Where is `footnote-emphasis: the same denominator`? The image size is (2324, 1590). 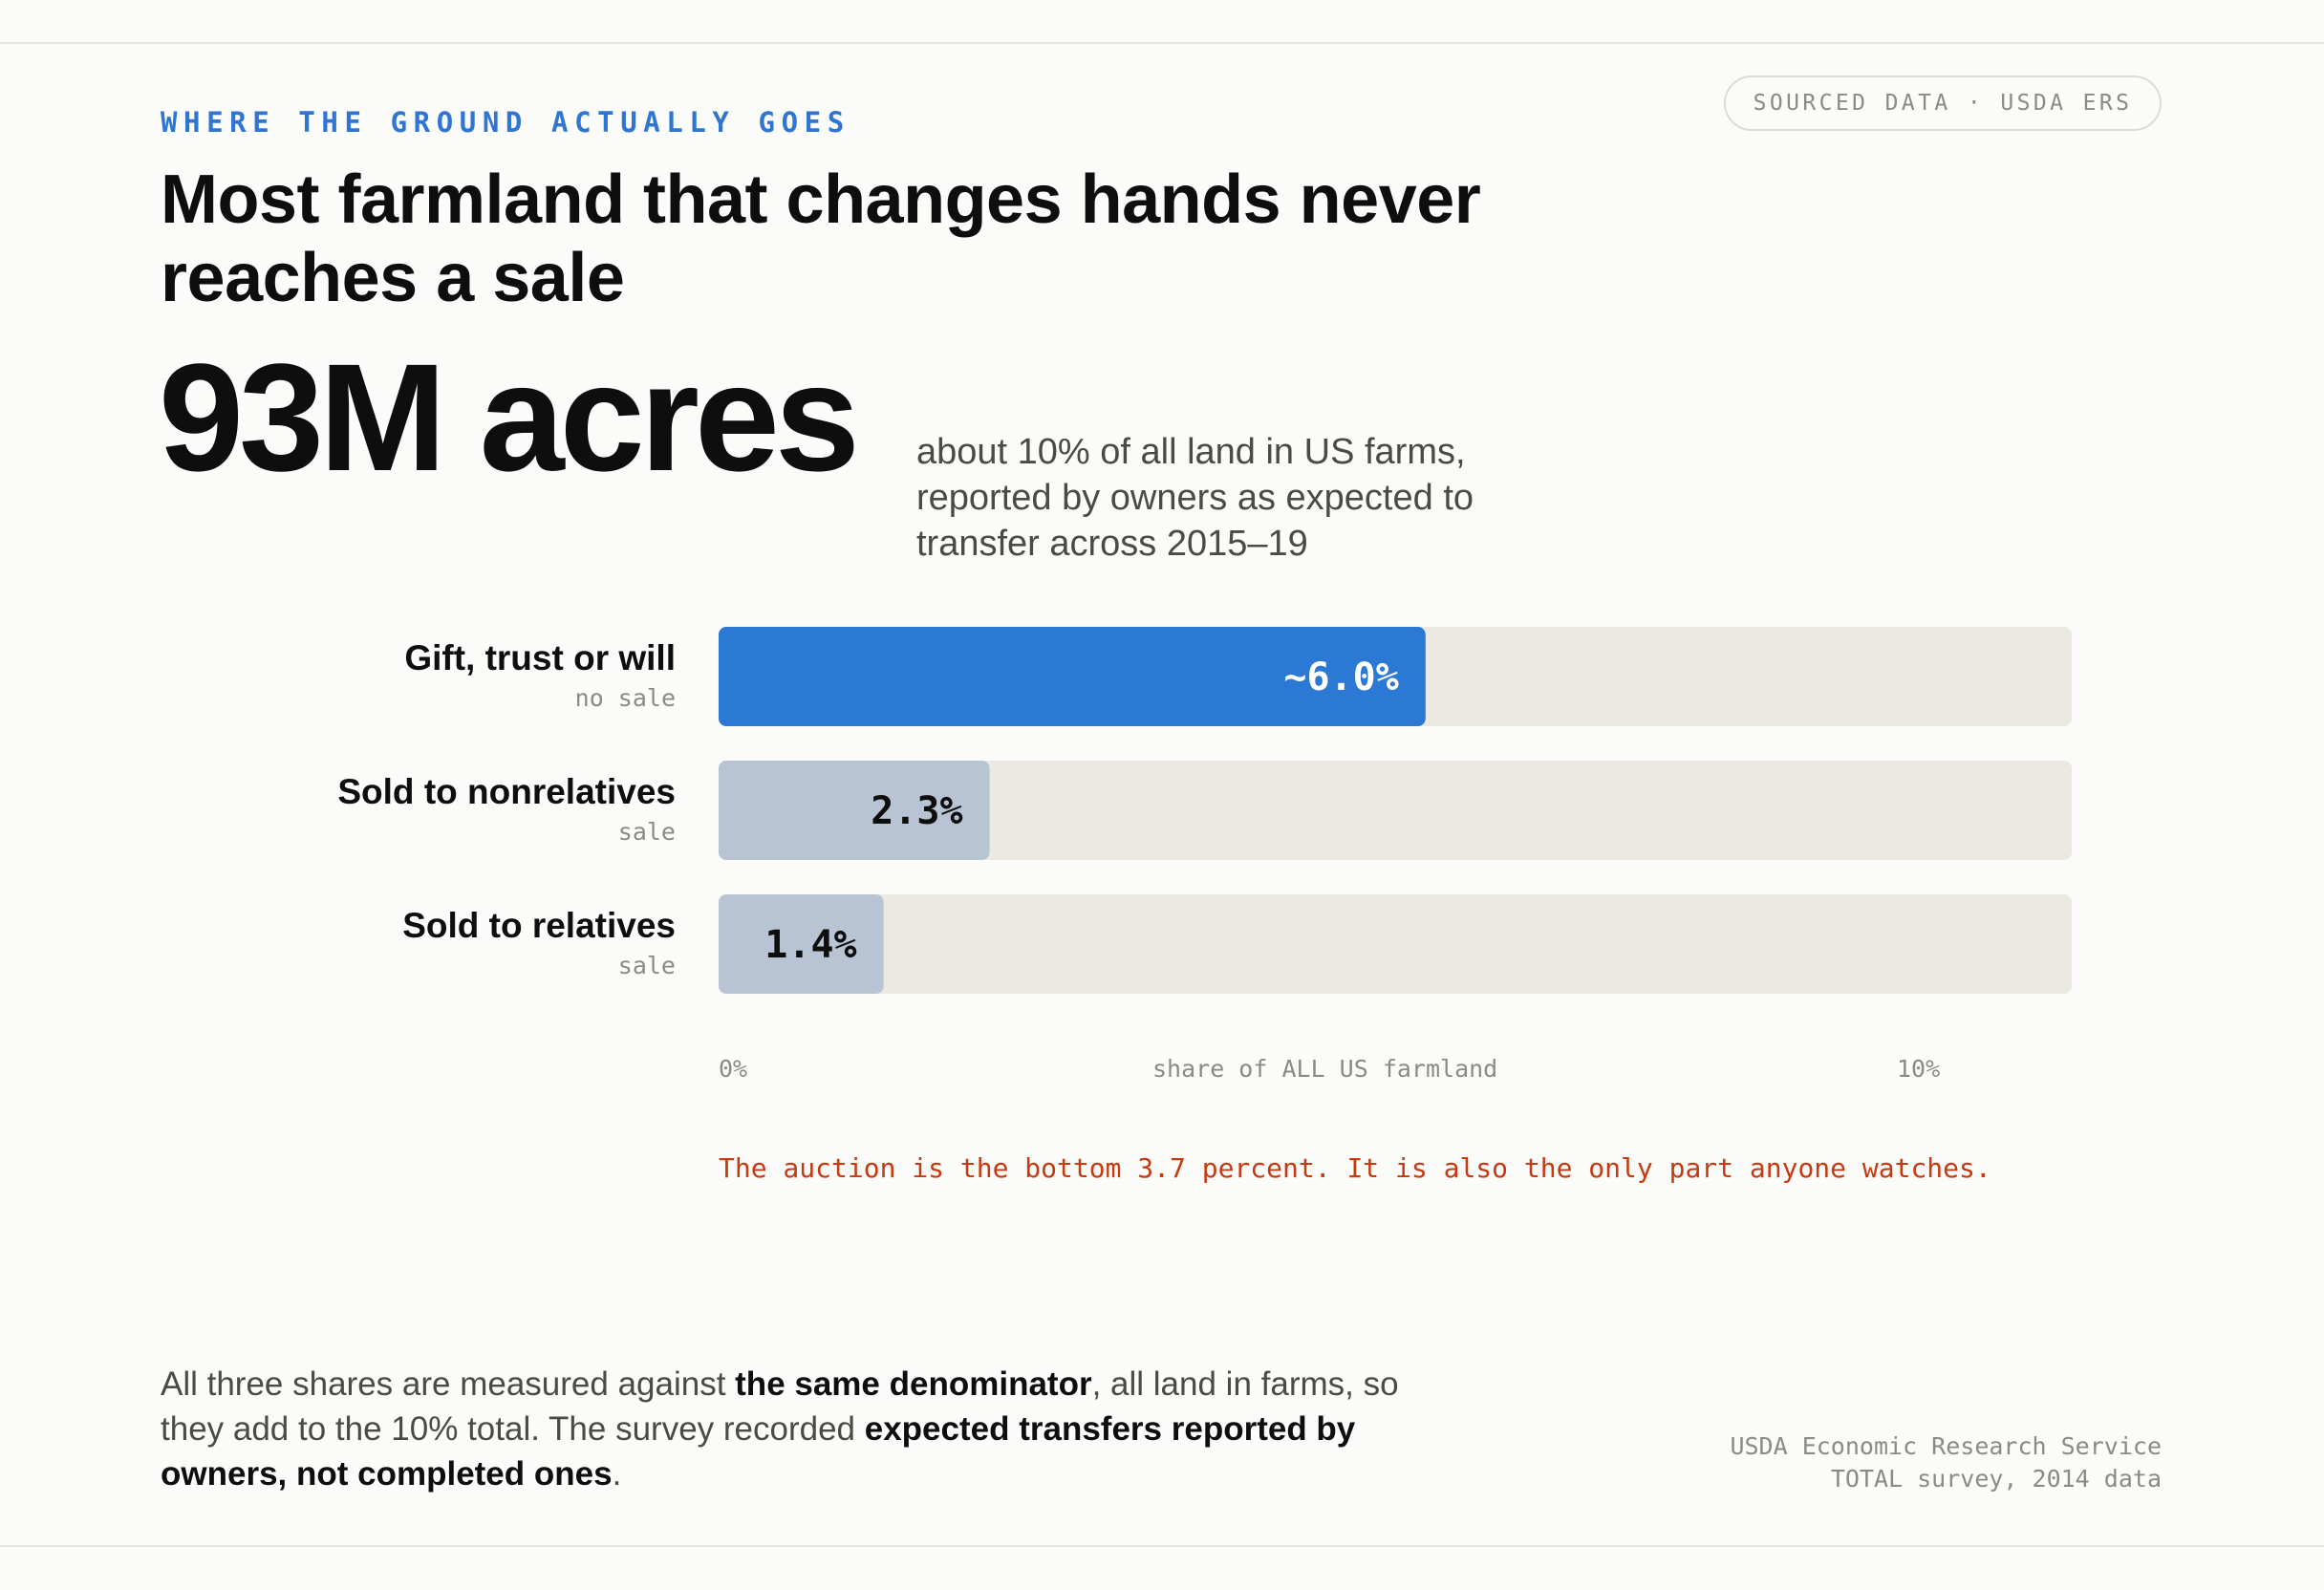
footnote-emphasis: the same denominator is located at coordinates (913, 1384).